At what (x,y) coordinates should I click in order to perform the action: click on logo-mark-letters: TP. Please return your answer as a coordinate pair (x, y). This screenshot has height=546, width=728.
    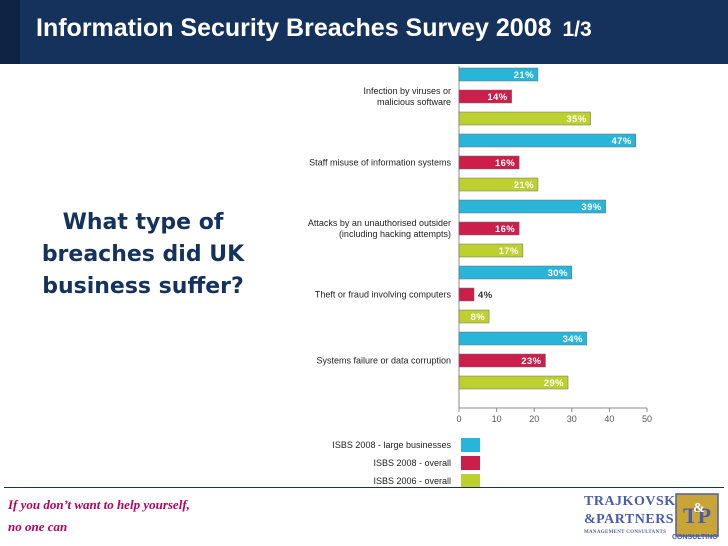
    Looking at the image, I should click on (697, 515).